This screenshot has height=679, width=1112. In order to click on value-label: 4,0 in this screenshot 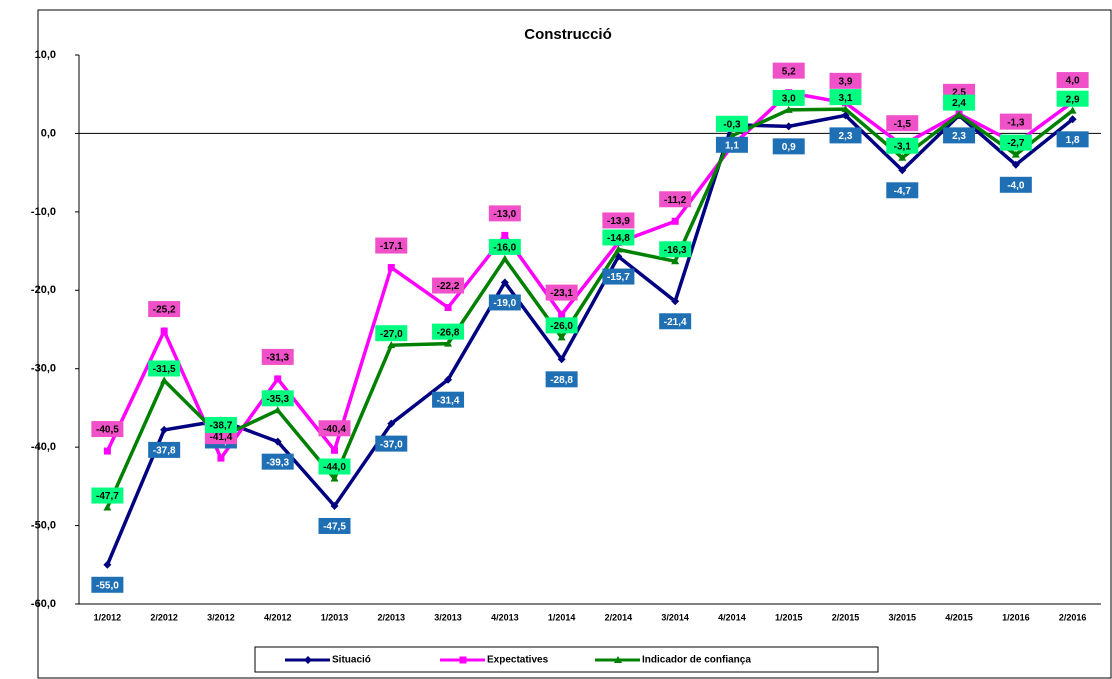, I will do `click(1073, 81)`.